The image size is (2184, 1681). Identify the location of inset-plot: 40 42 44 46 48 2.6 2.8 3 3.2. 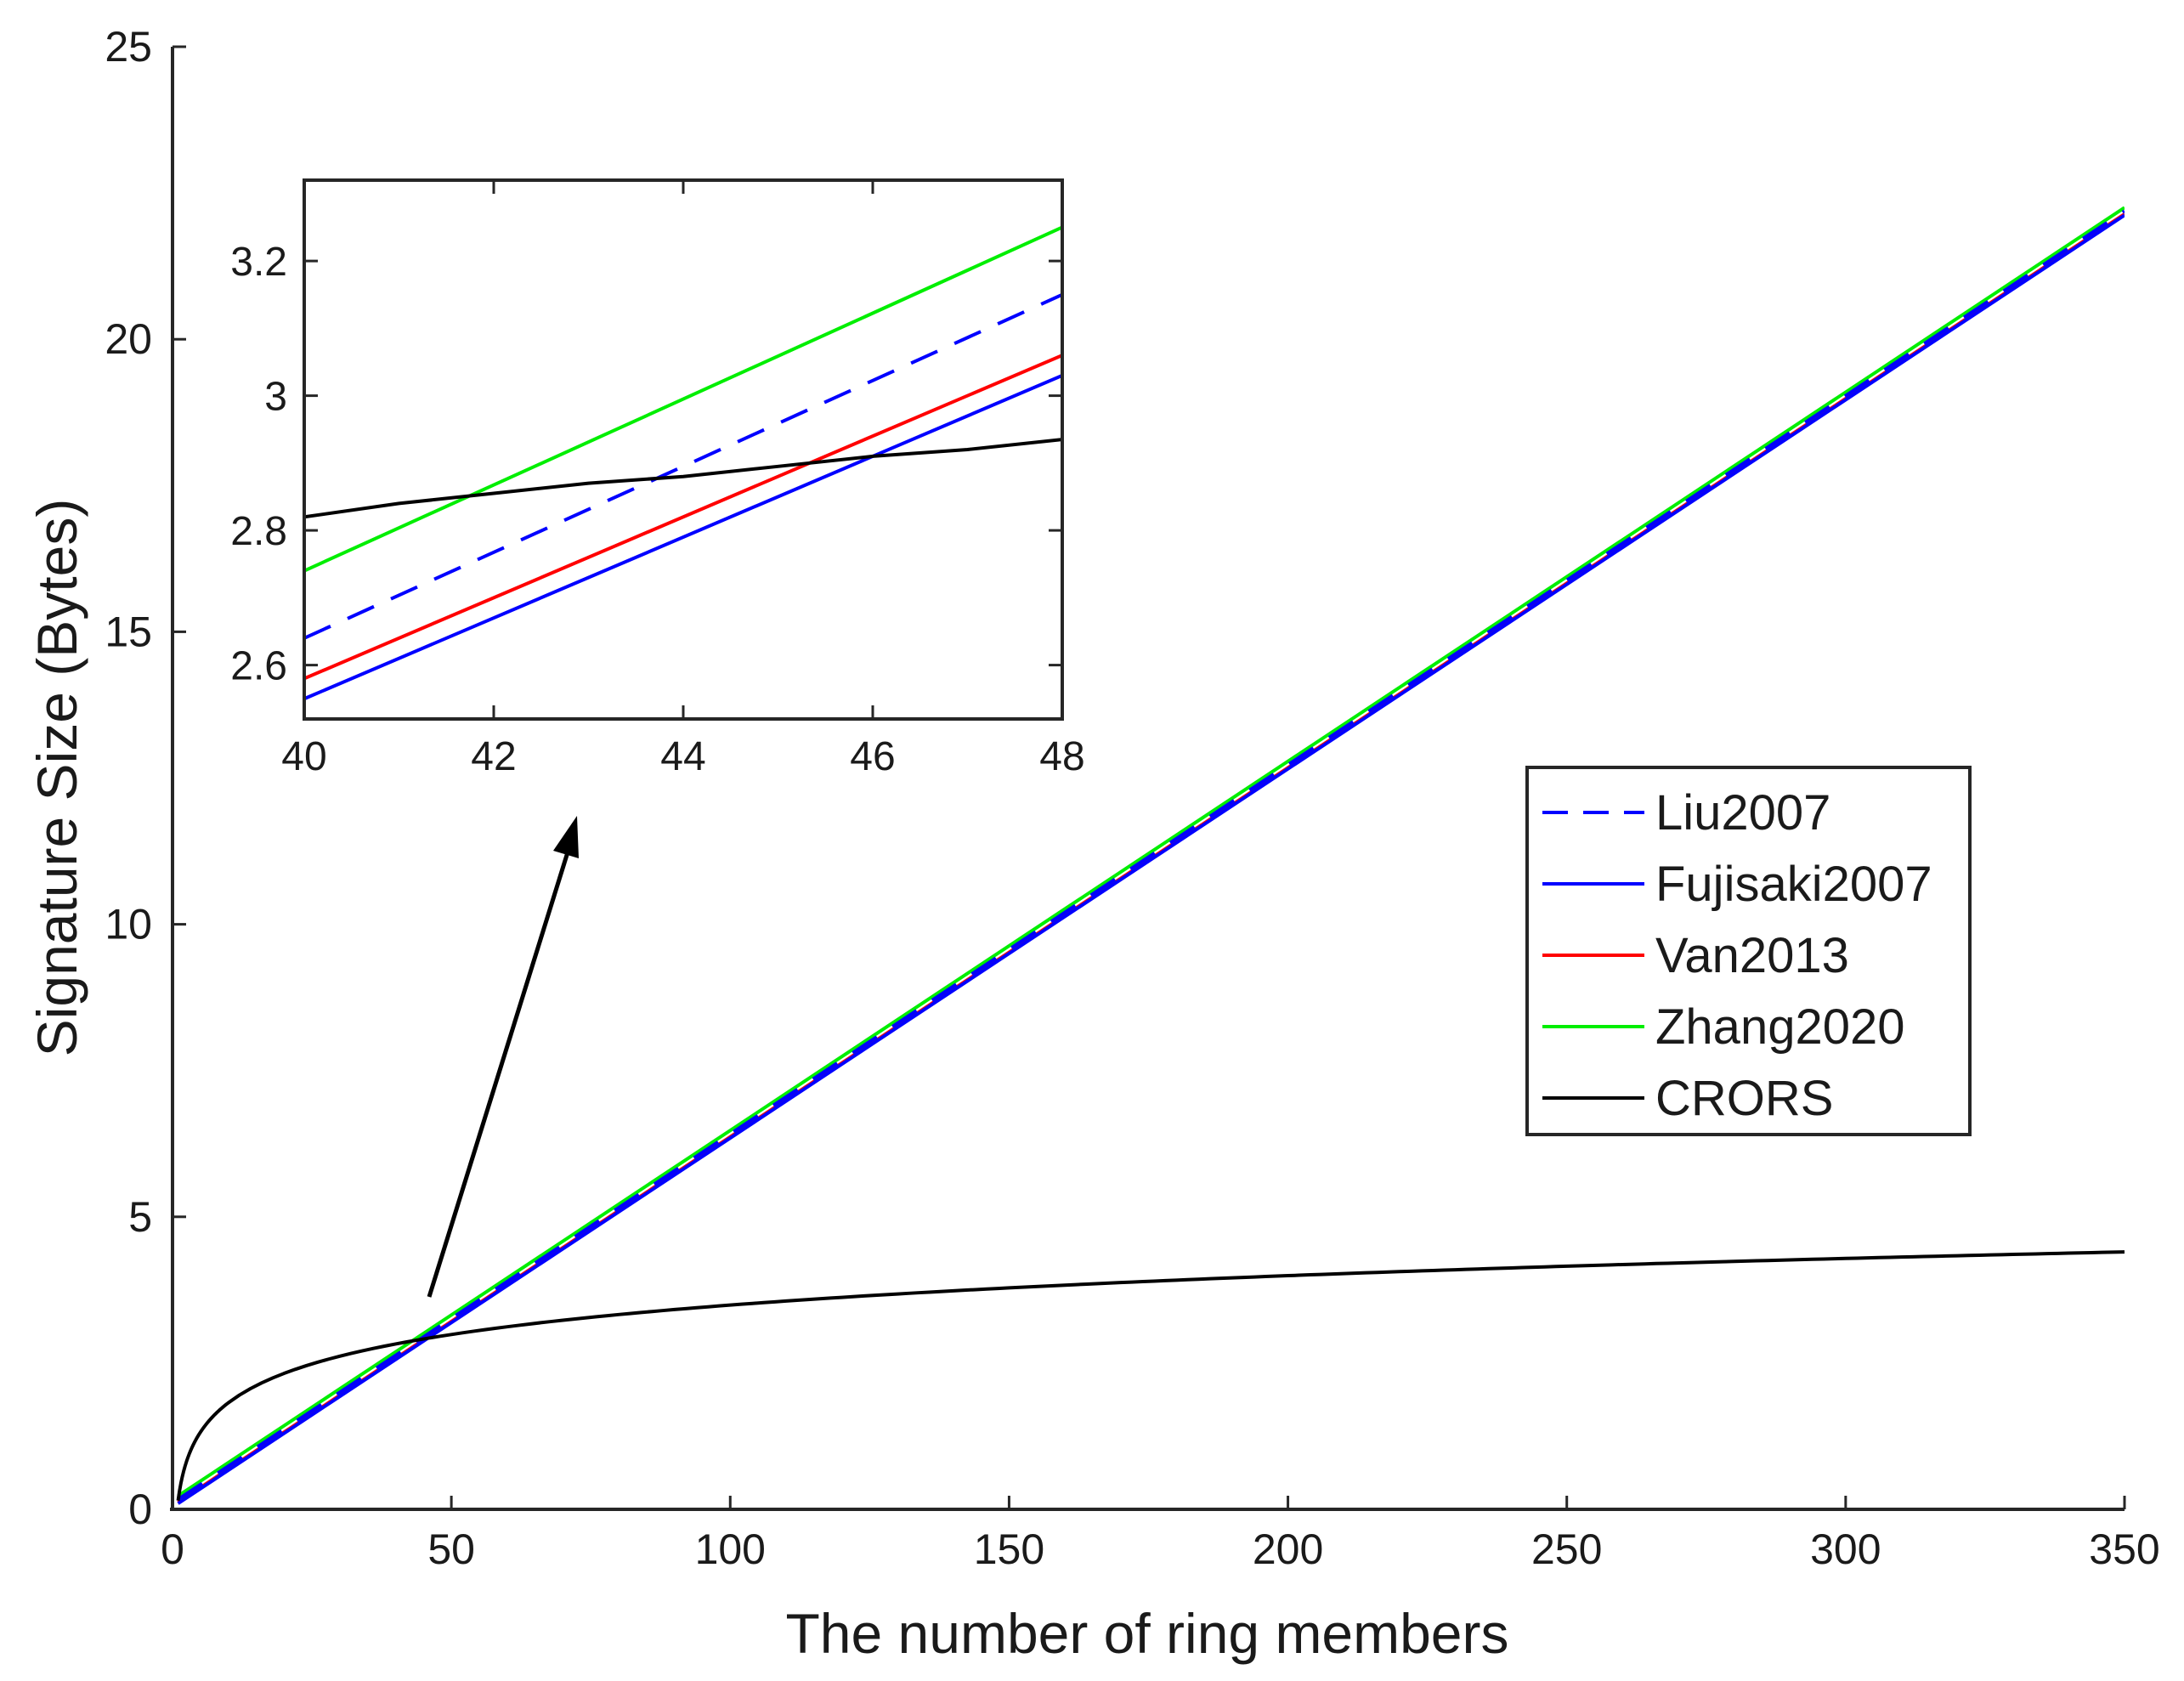
(657, 478).